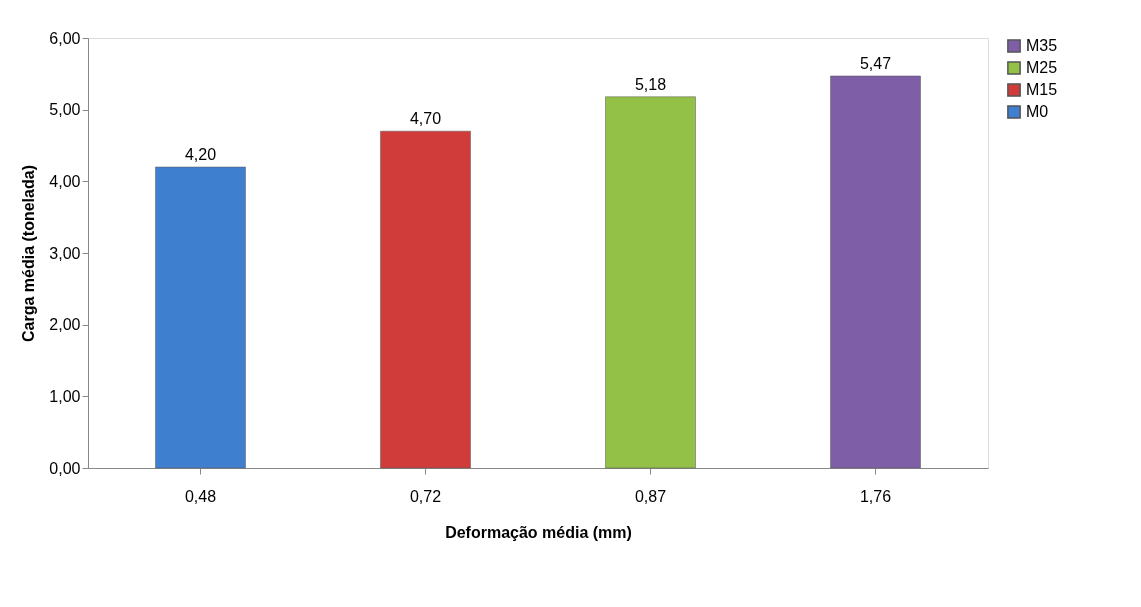 This screenshot has width=1141, height=607. I want to click on y-tick-label: 0,00, so click(65, 468).